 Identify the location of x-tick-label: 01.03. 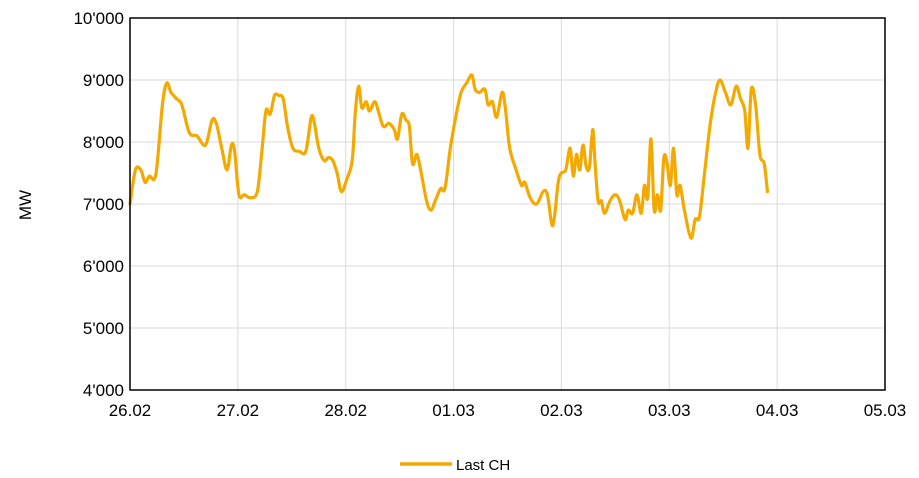
(453, 410).